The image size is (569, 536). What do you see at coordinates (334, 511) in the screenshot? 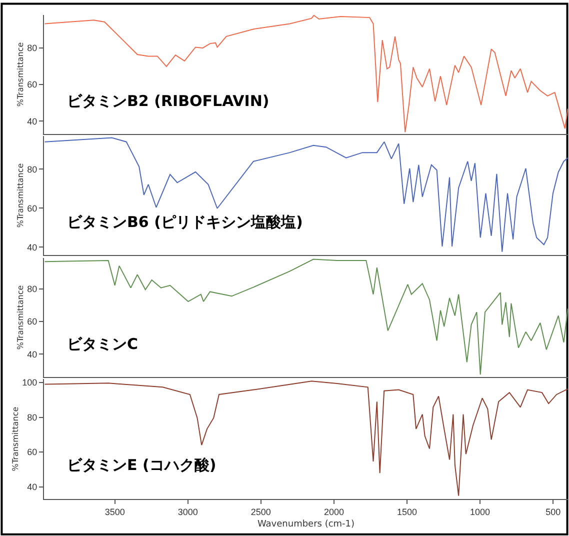
I see `x-tick-label: 2000` at bounding box center [334, 511].